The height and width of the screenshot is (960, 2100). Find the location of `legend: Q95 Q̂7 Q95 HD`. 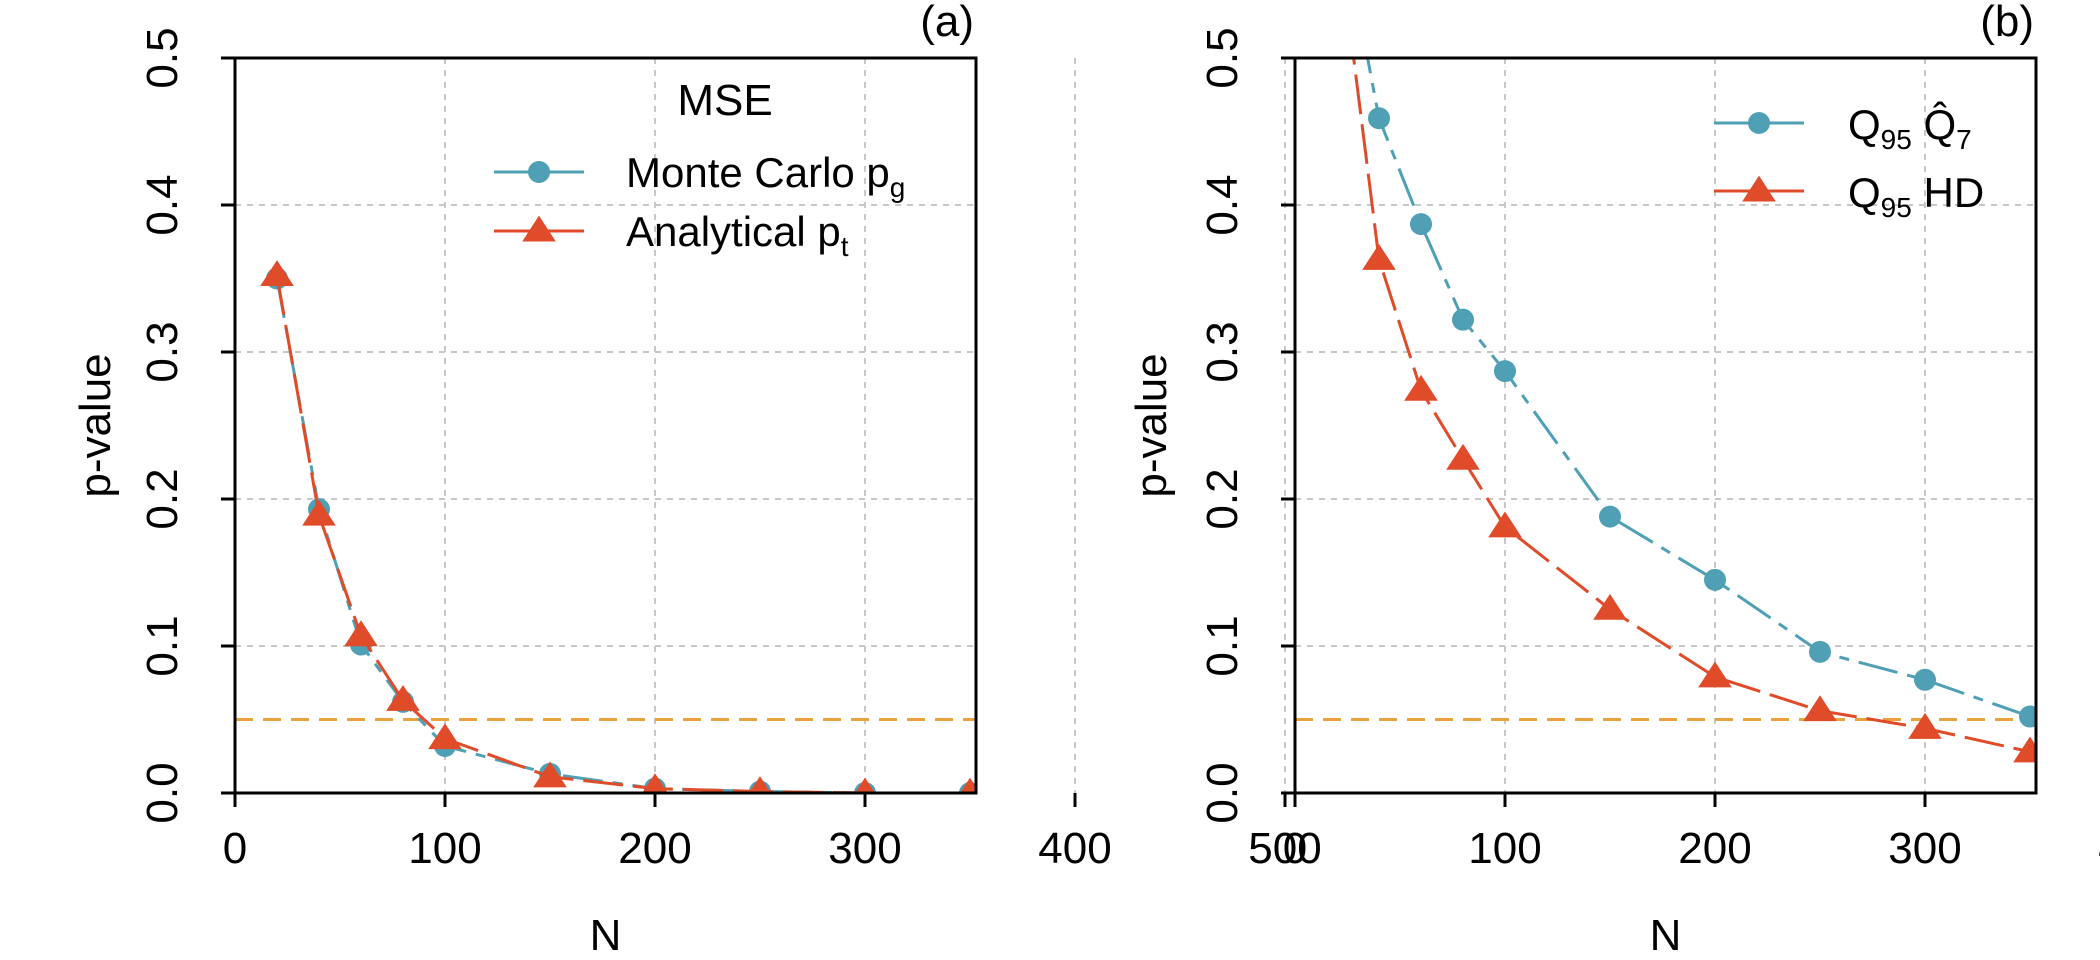

legend: Q95 Q̂7 Q95 HD is located at coordinates (1849, 162).